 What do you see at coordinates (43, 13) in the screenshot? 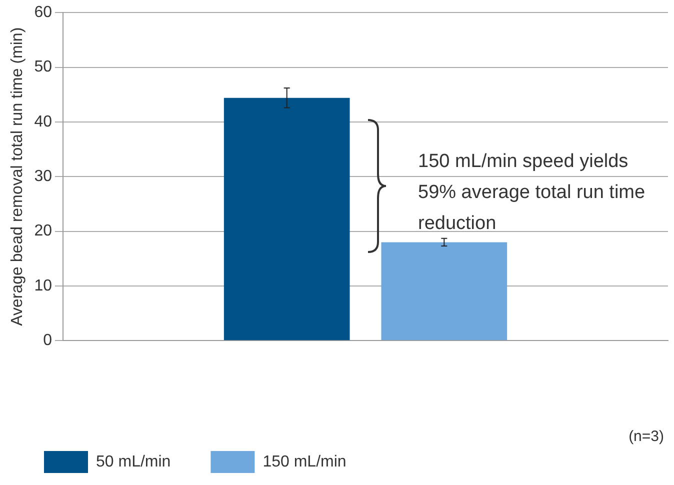
I see `y-tick-label: 60` at bounding box center [43, 13].